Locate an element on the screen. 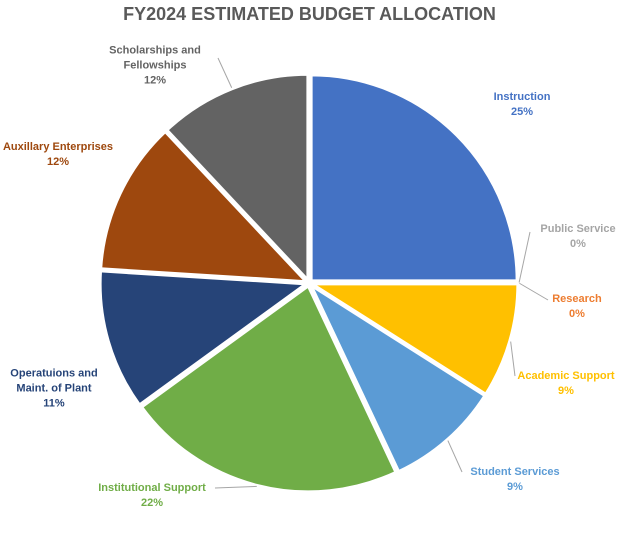 Image resolution: width=619 pixels, height=535 pixels. category-label: Public Service is located at coordinates (578, 229).